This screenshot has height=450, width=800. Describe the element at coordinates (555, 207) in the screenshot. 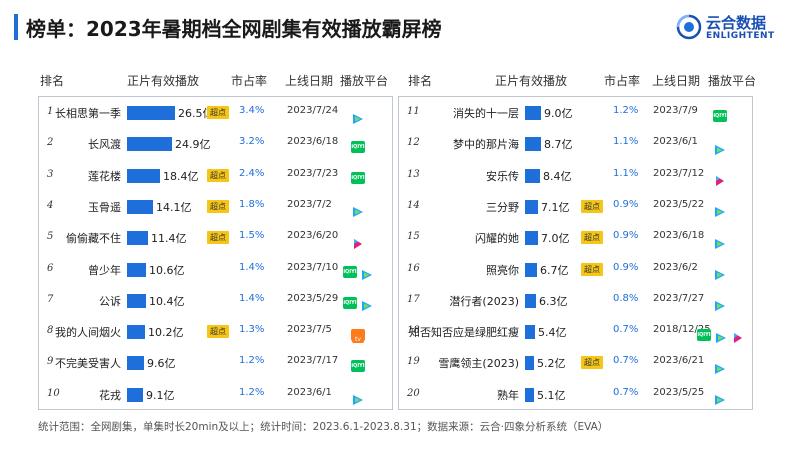

I see `views-value-label: 7.1亿` at that location.